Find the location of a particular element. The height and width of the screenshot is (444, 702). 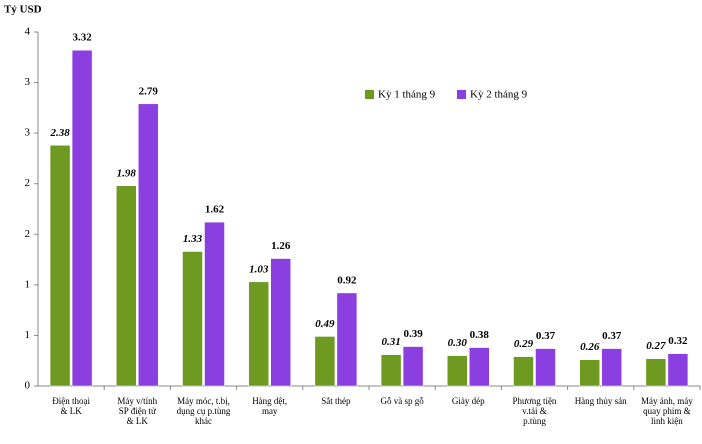

x-tick-label: Máy ảnh, máy quay phim & linh kiện is located at coordinates (667, 411).